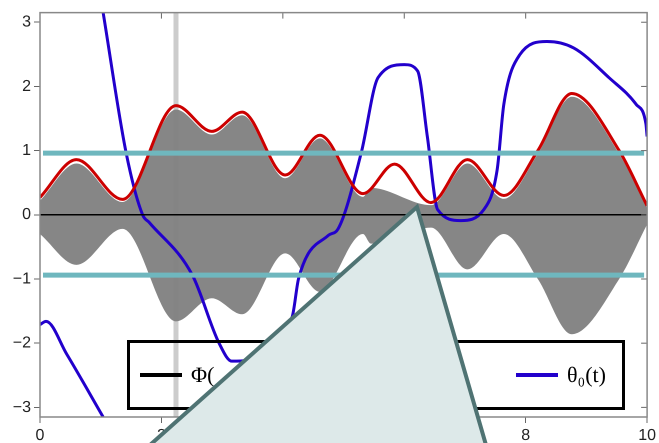 The image size is (659, 443). What do you see at coordinates (40, 435) in the screenshot?
I see `x-tick-label: 0` at bounding box center [40, 435].